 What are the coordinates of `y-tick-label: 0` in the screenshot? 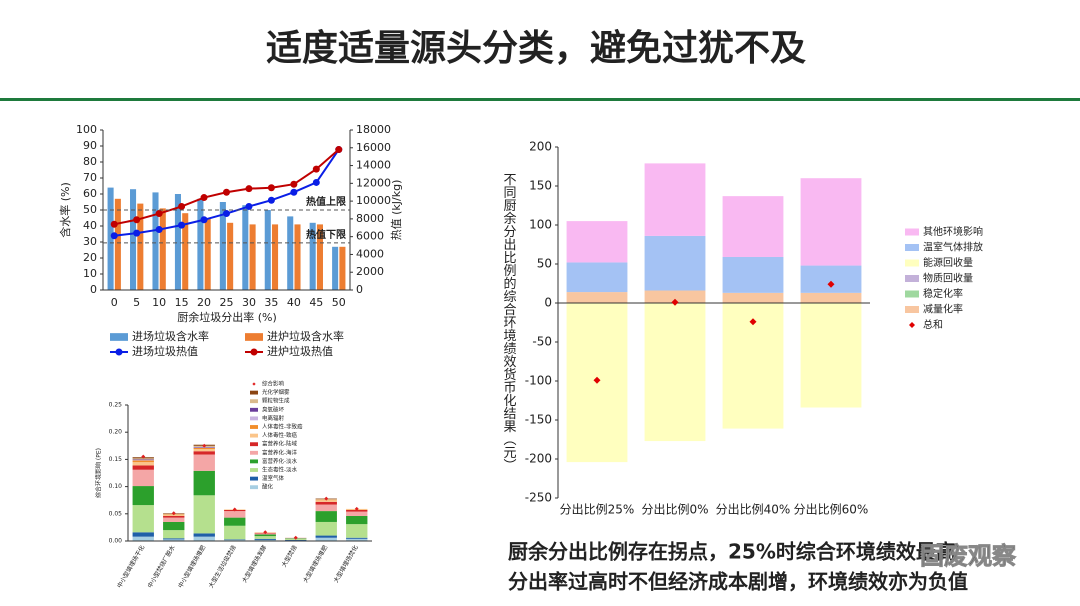 It's located at (93, 289).